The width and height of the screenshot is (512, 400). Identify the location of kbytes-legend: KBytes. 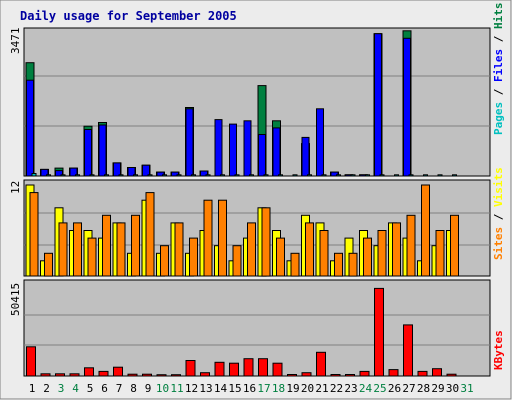
(498, 350).